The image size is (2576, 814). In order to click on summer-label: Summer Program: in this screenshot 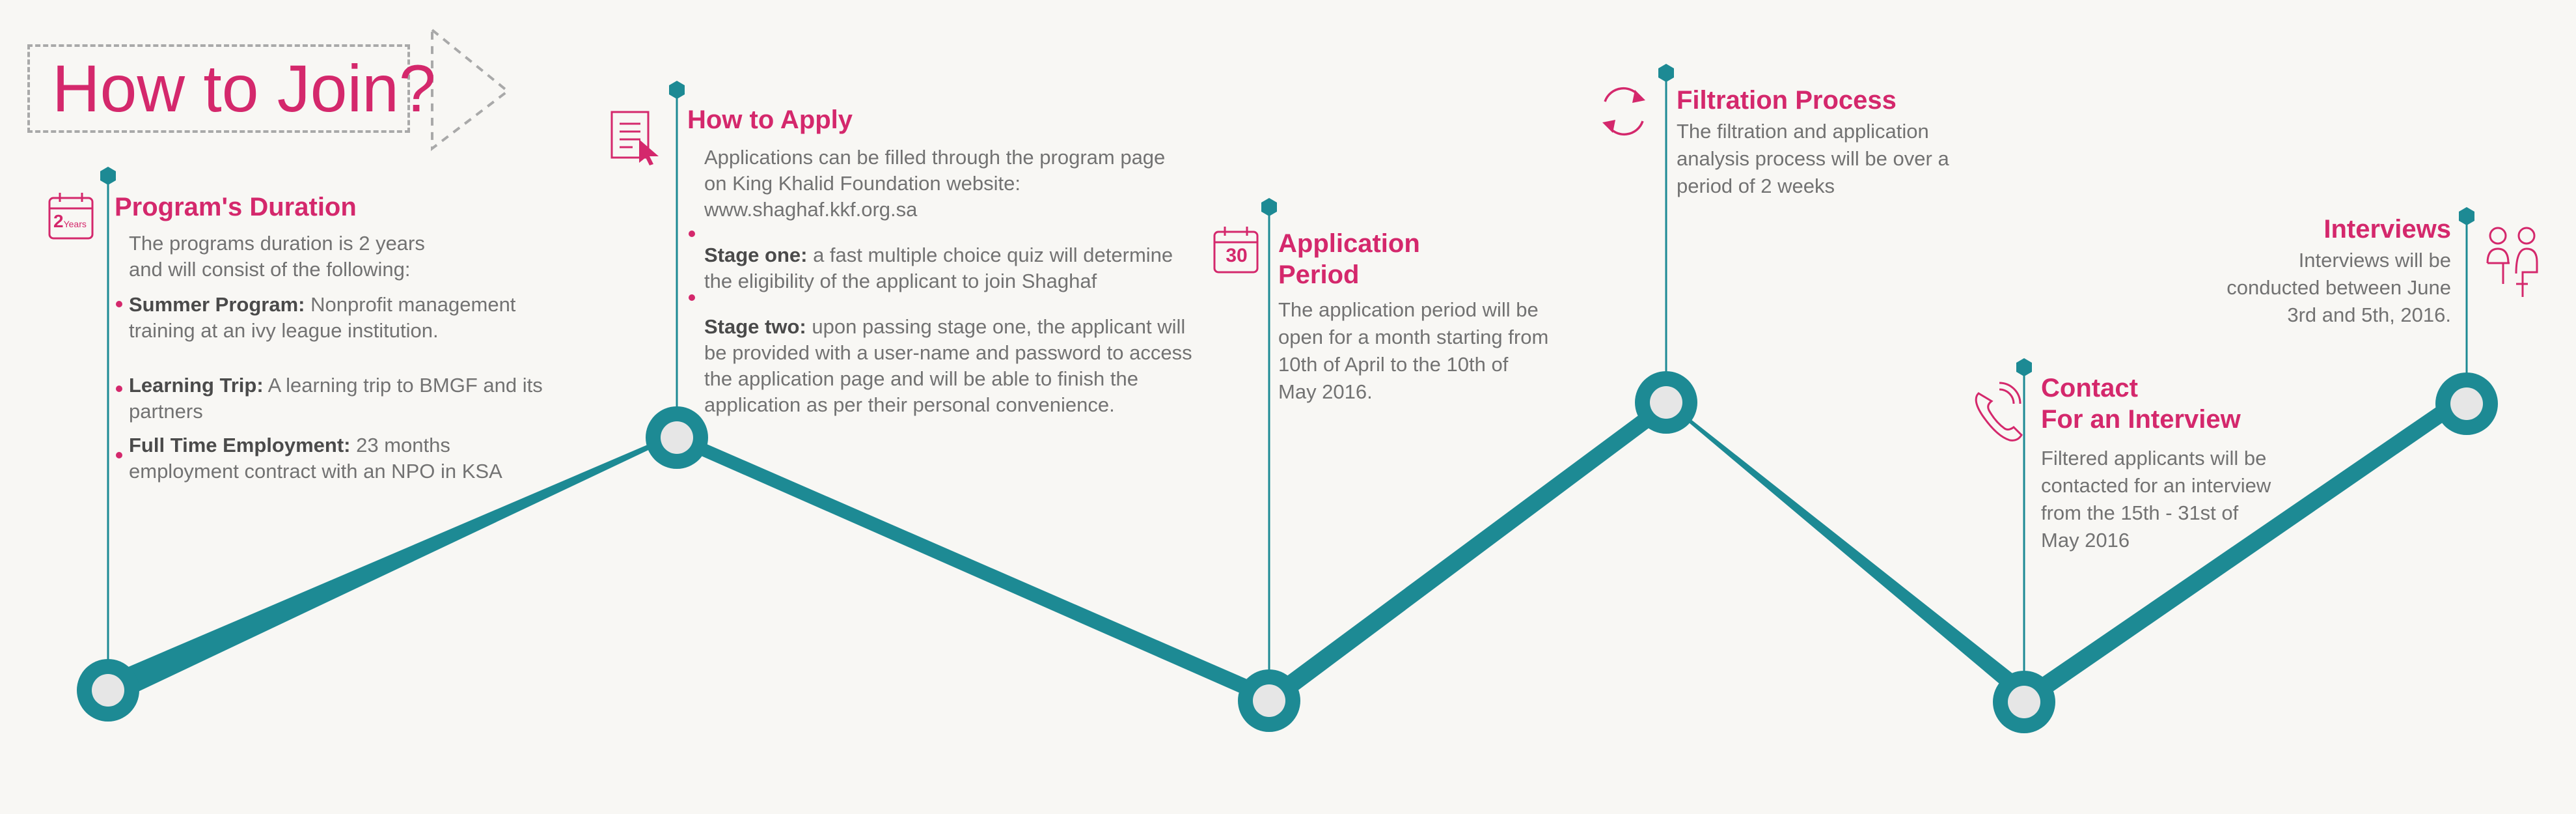, I will do `click(217, 305)`.